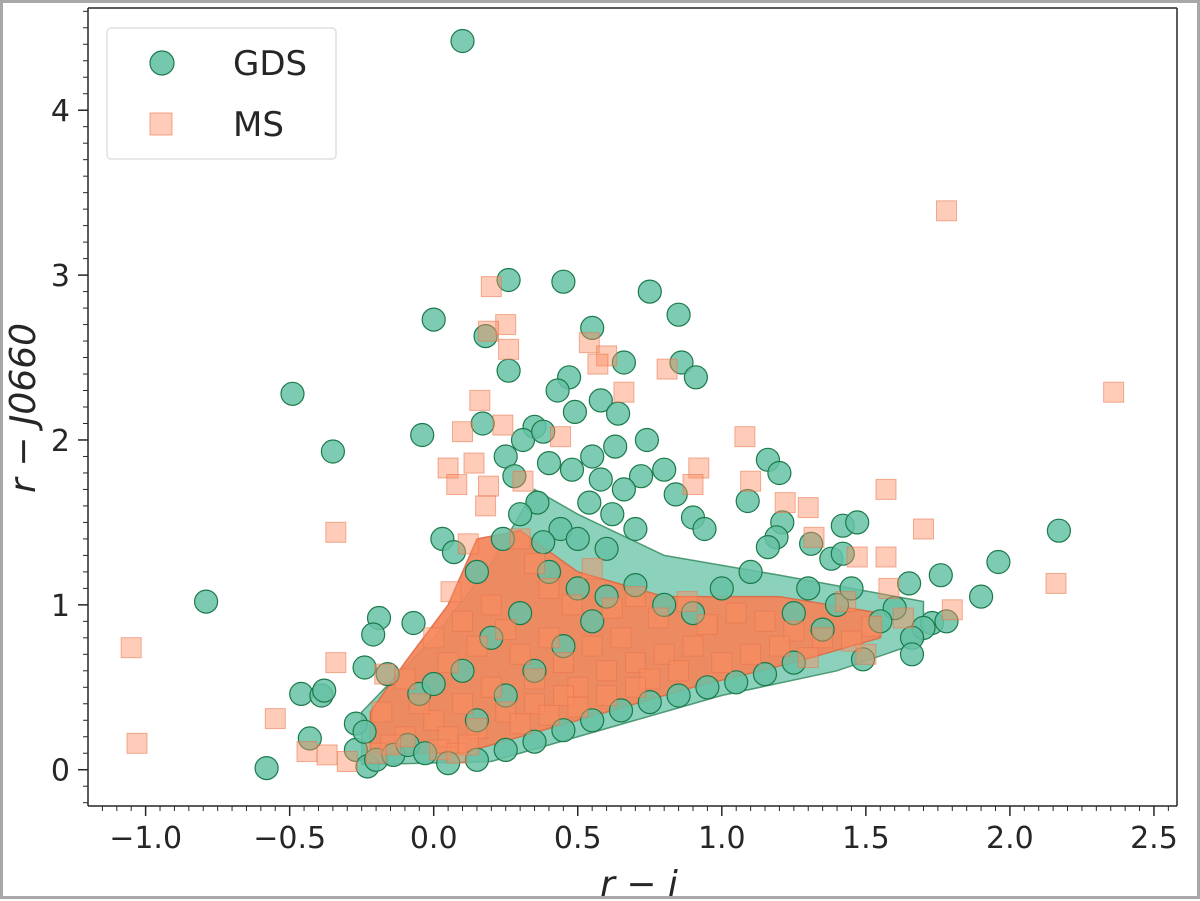  Describe the element at coordinates (60, 606) in the screenshot. I see `y-tick-label: 1` at that location.